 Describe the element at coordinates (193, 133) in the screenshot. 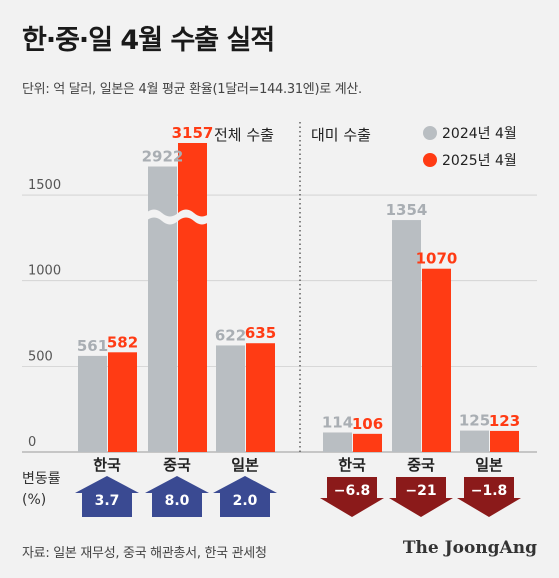

I see `value-label-2025: 3157` at that location.